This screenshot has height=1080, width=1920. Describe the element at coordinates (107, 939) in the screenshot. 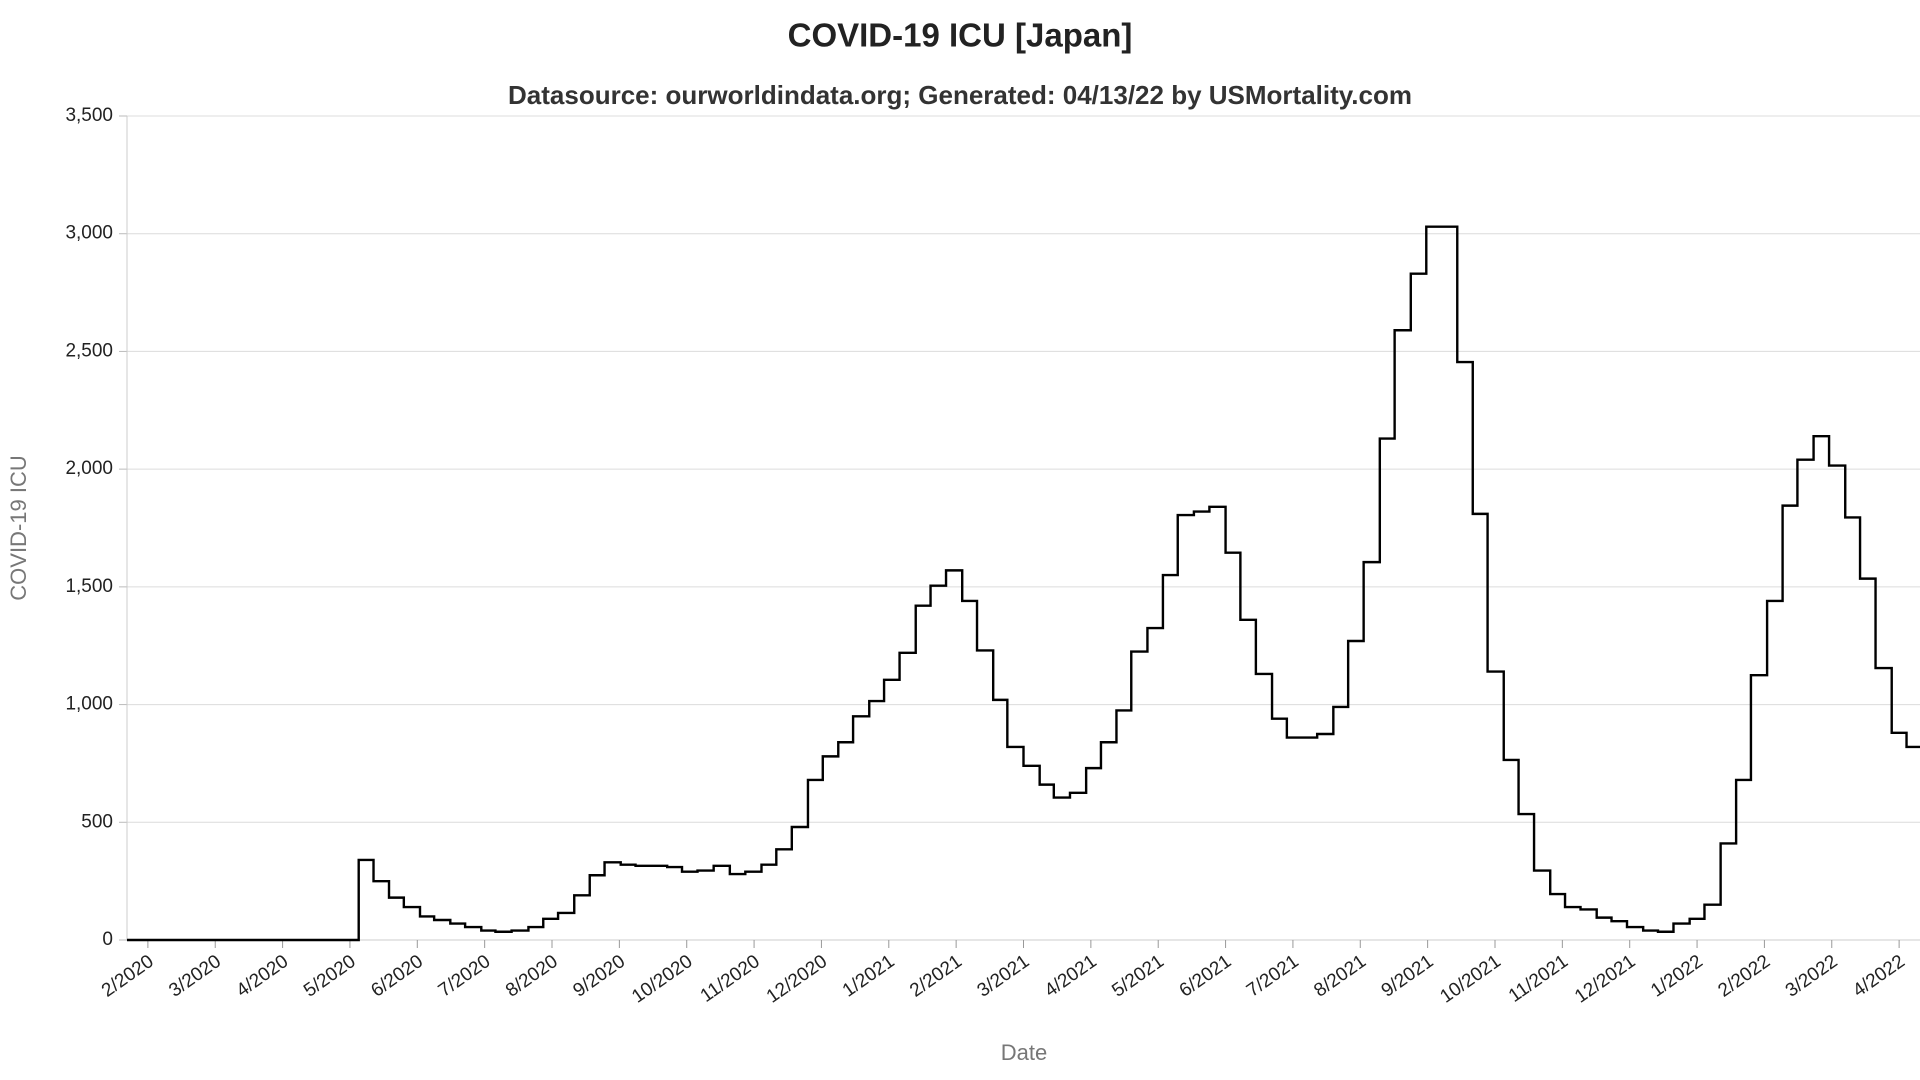

I see `y-tick-label: 0` at that location.